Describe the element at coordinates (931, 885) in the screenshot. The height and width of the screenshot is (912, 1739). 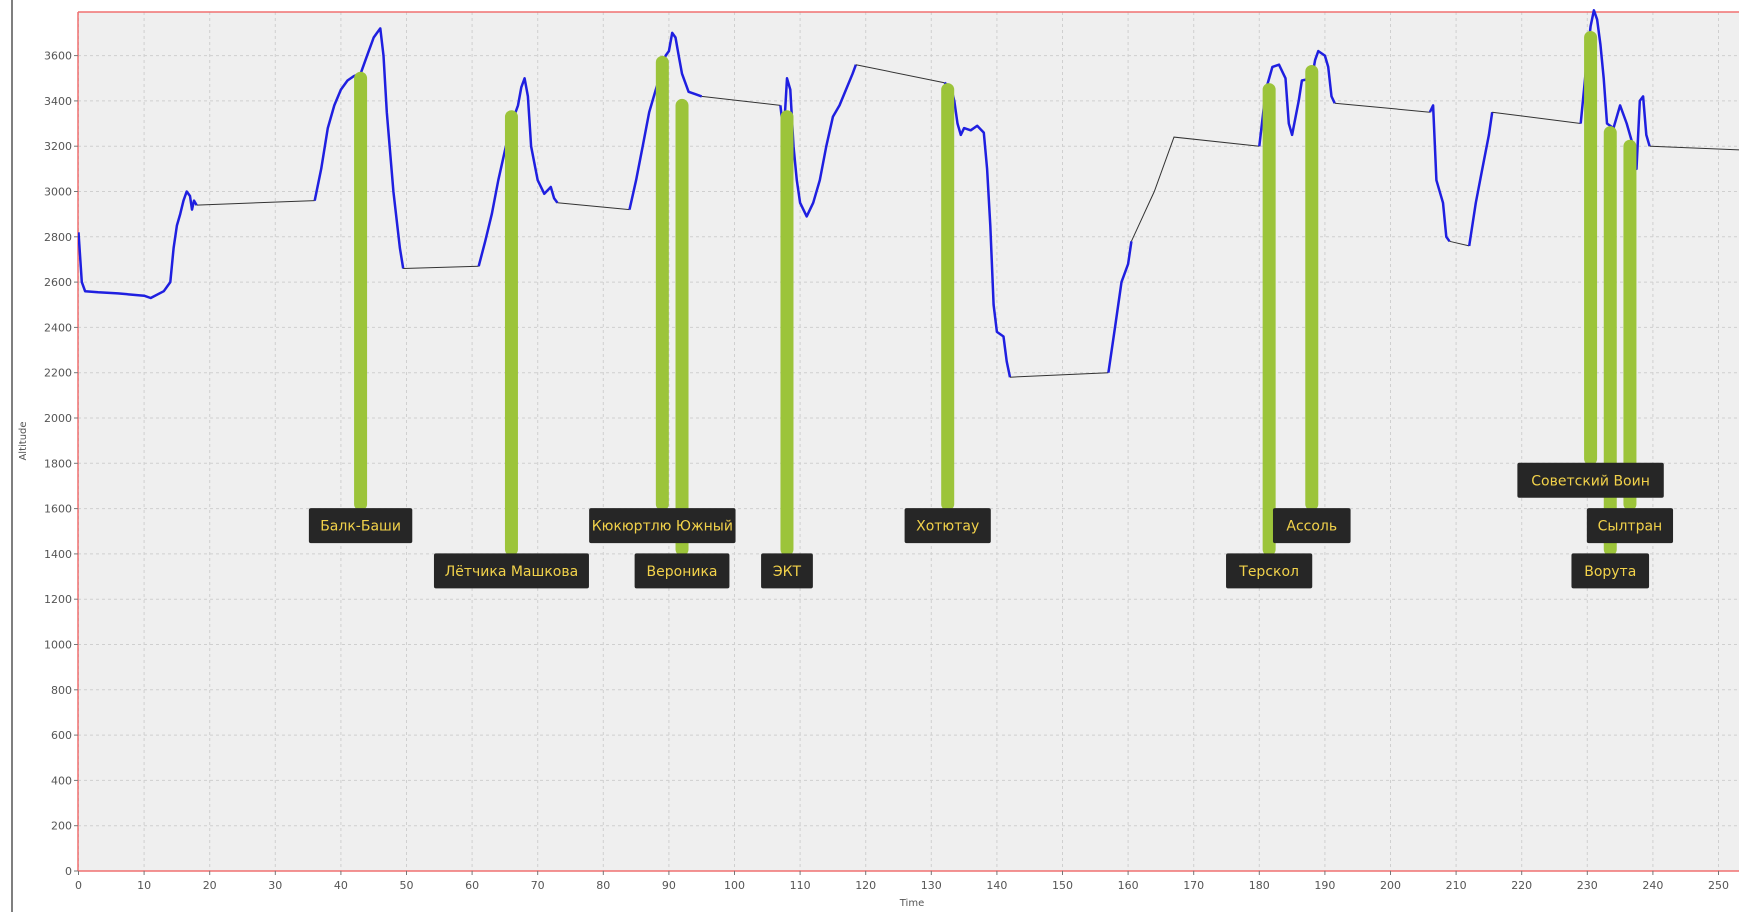
I see `x-tick-label: 130` at that location.